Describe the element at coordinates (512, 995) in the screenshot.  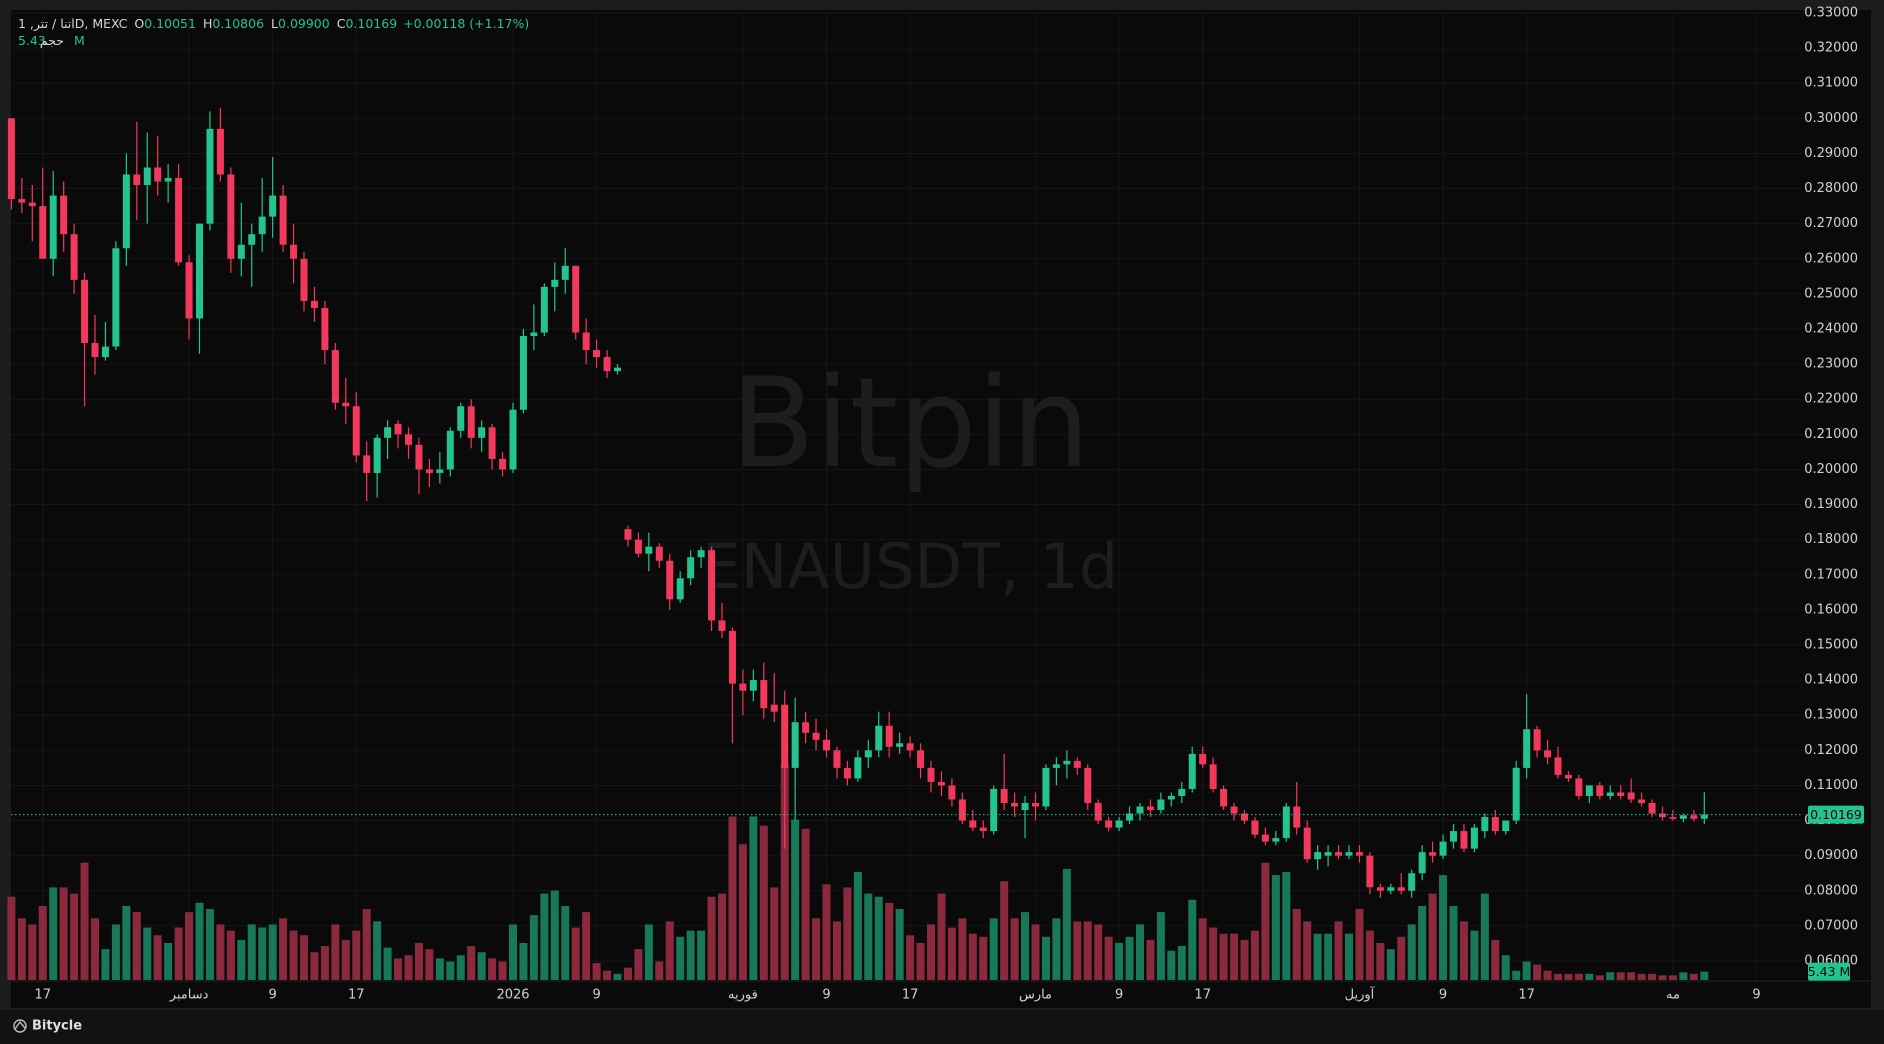
I see `x-tick-label: 2026` at that location.